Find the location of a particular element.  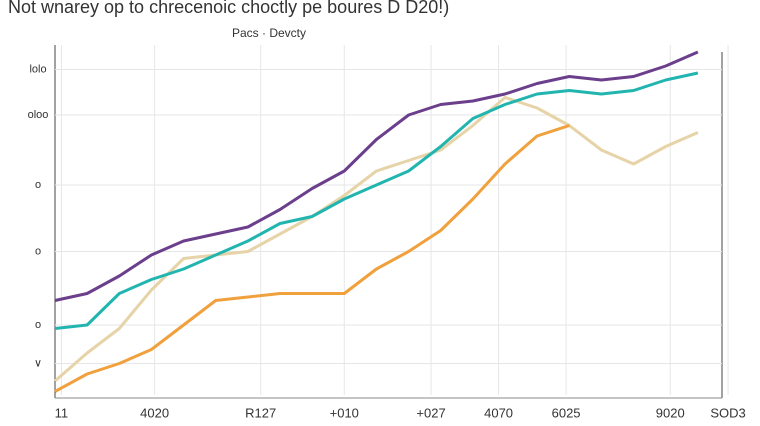

x-tick-label: 4020 is located at coordinates (154, 412).